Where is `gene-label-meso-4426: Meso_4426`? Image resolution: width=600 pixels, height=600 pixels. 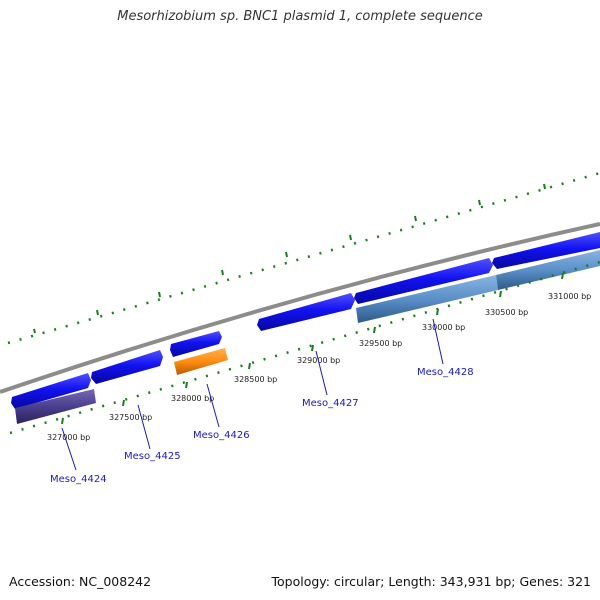 gene-label-meso-4426: Meso_4426 is located at coordinates (221, 435).